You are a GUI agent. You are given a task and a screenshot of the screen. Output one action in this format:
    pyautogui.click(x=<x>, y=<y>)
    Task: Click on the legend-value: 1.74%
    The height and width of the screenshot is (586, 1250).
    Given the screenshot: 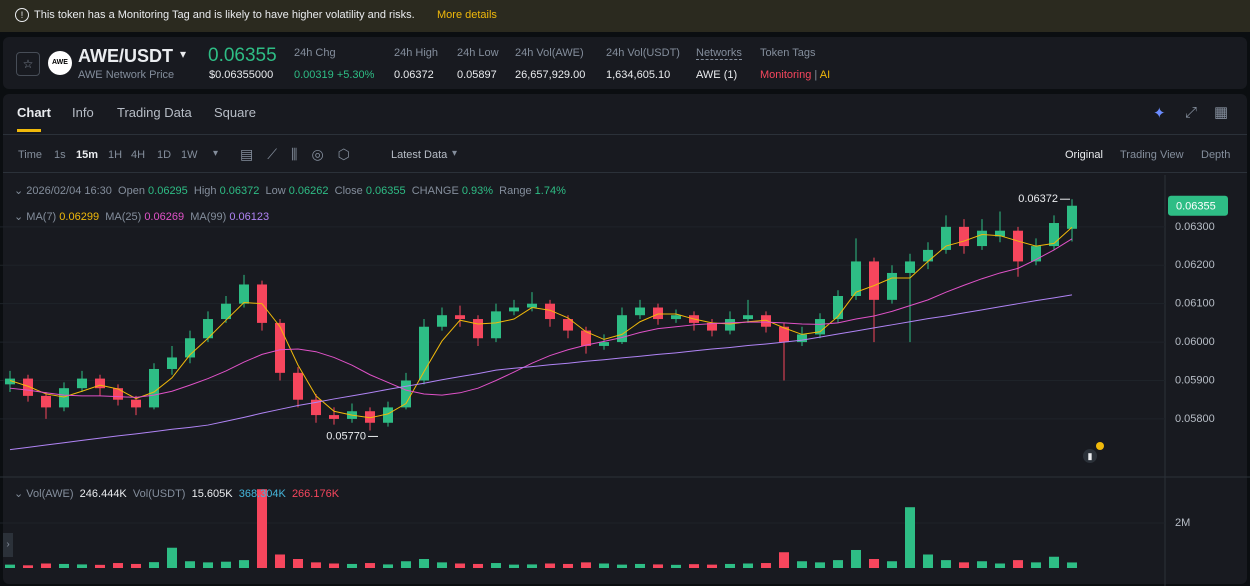 What is the action you would take?
    pyautogui.click(x=550, y=191)
    